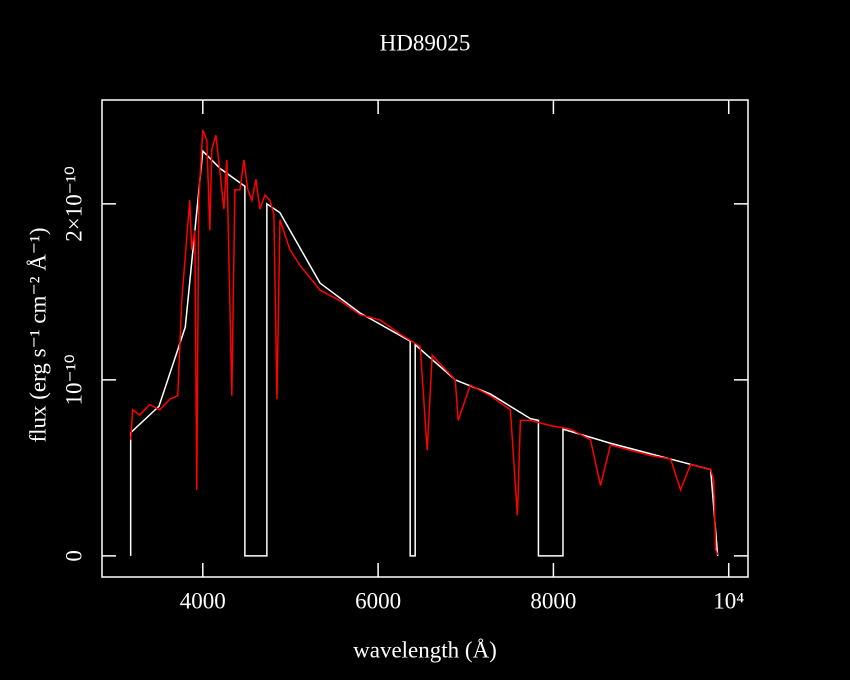 The image size is (850, 680). I want to click on y-tick-label: 0, so click(73, 556).